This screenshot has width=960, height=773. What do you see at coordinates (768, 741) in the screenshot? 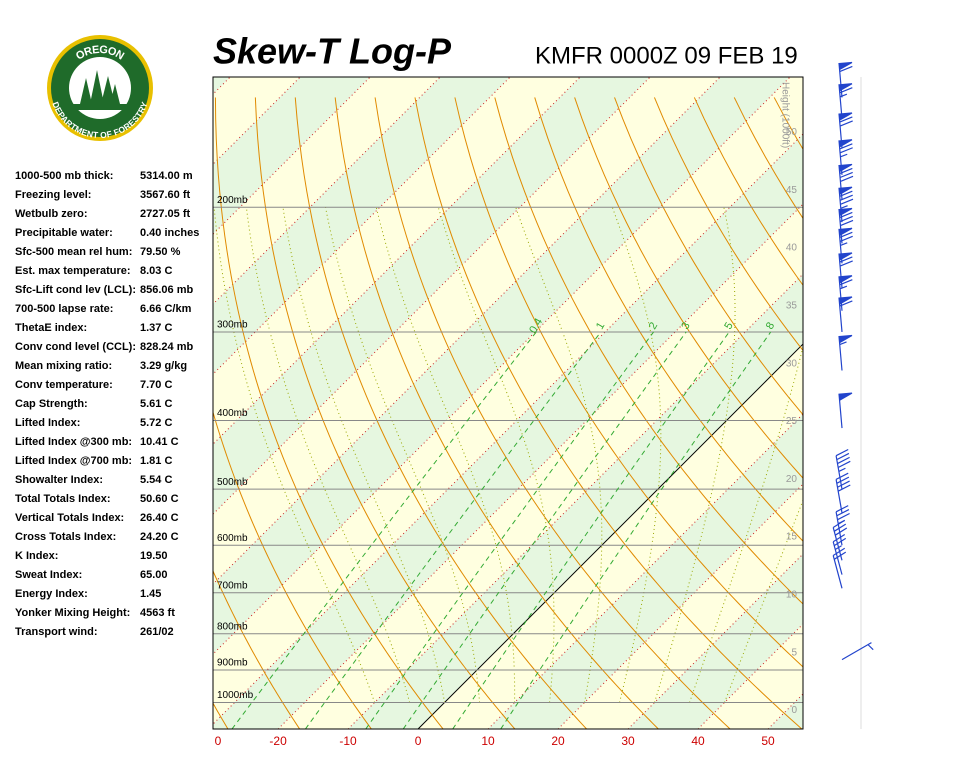
I see `x-tick-label: 50` at bounding box center [768, 741].